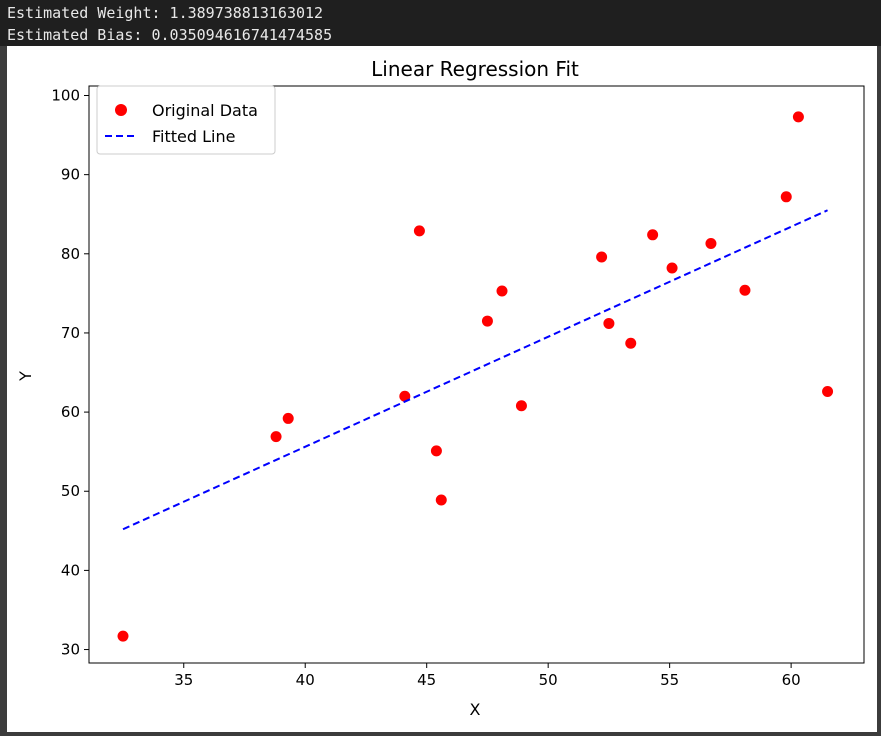  What do you see at coordinates (487, 676) in the screenshot?
I see `x-axis: 35 40 45 50 55 60` at bounding box center [487, 676].